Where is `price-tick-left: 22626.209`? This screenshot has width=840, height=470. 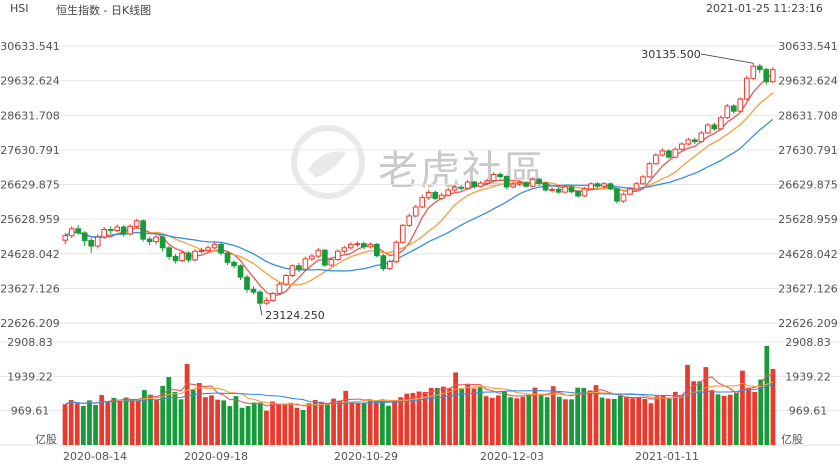 price-tick-left: 22626.209 is located at coordinates (30, 323).